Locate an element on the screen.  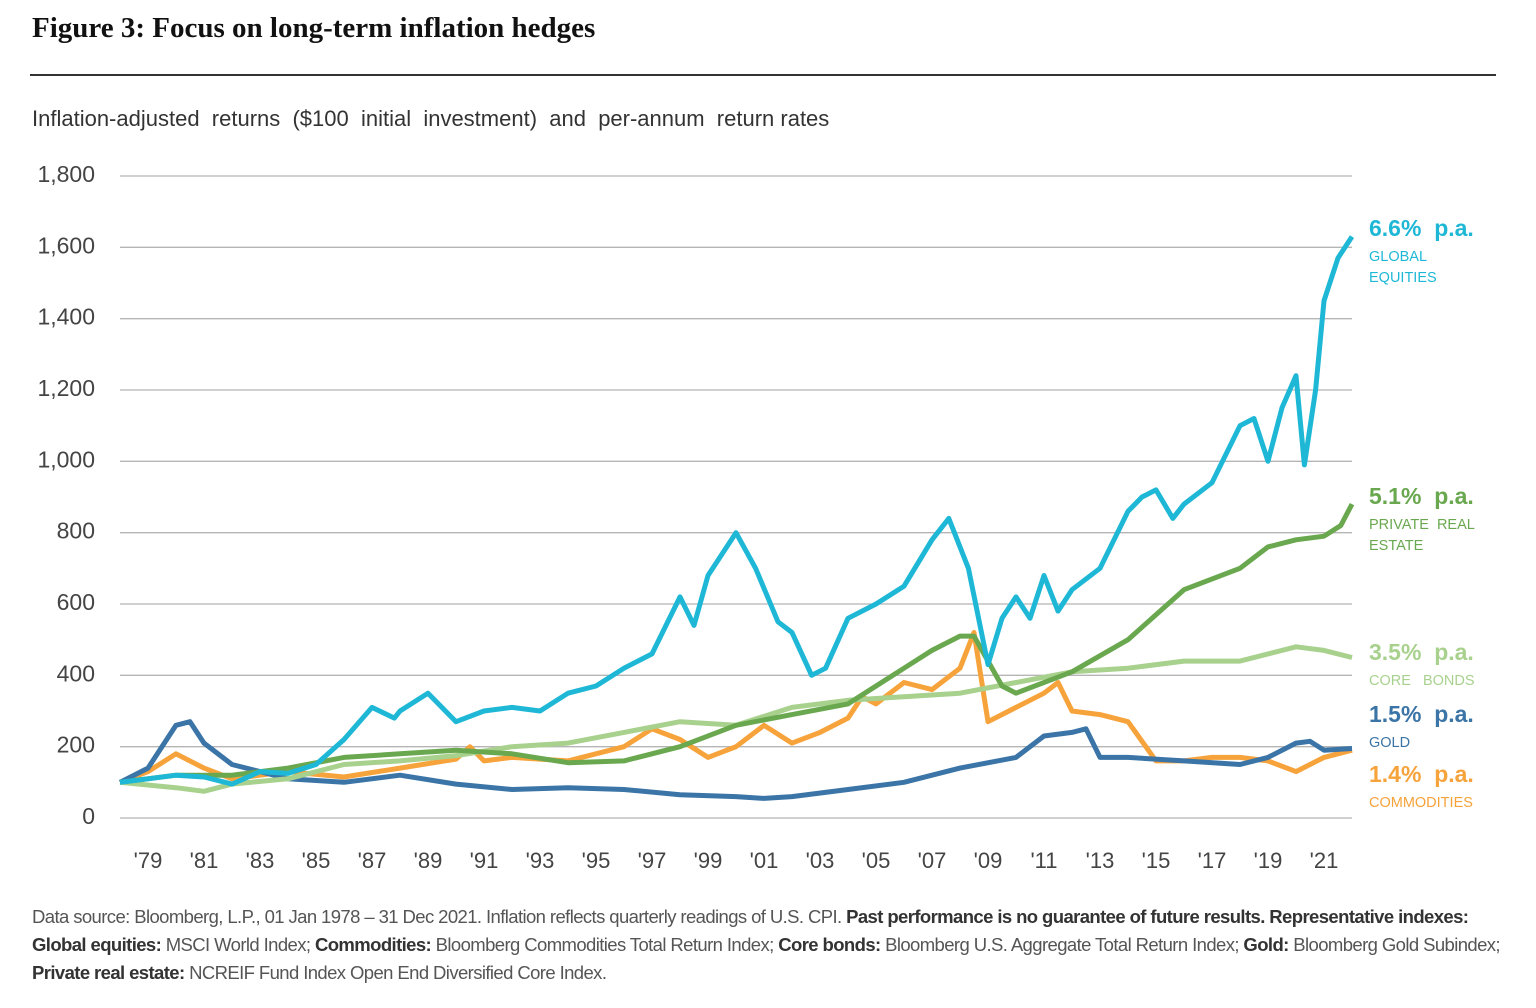
y-tick-label: 1,400 is located at coordinates (66, 317).